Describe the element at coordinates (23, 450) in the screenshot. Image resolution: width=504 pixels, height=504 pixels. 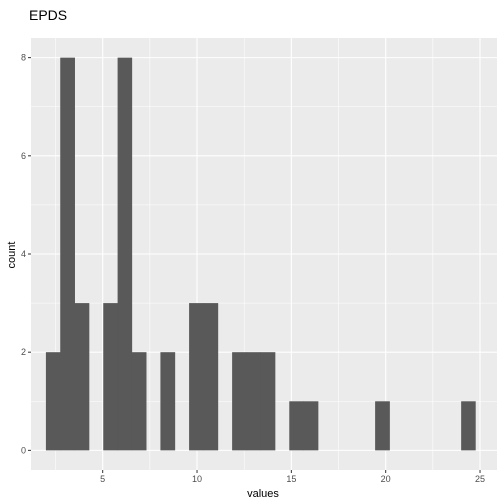
I see `y-tick-label: 0` at that location.